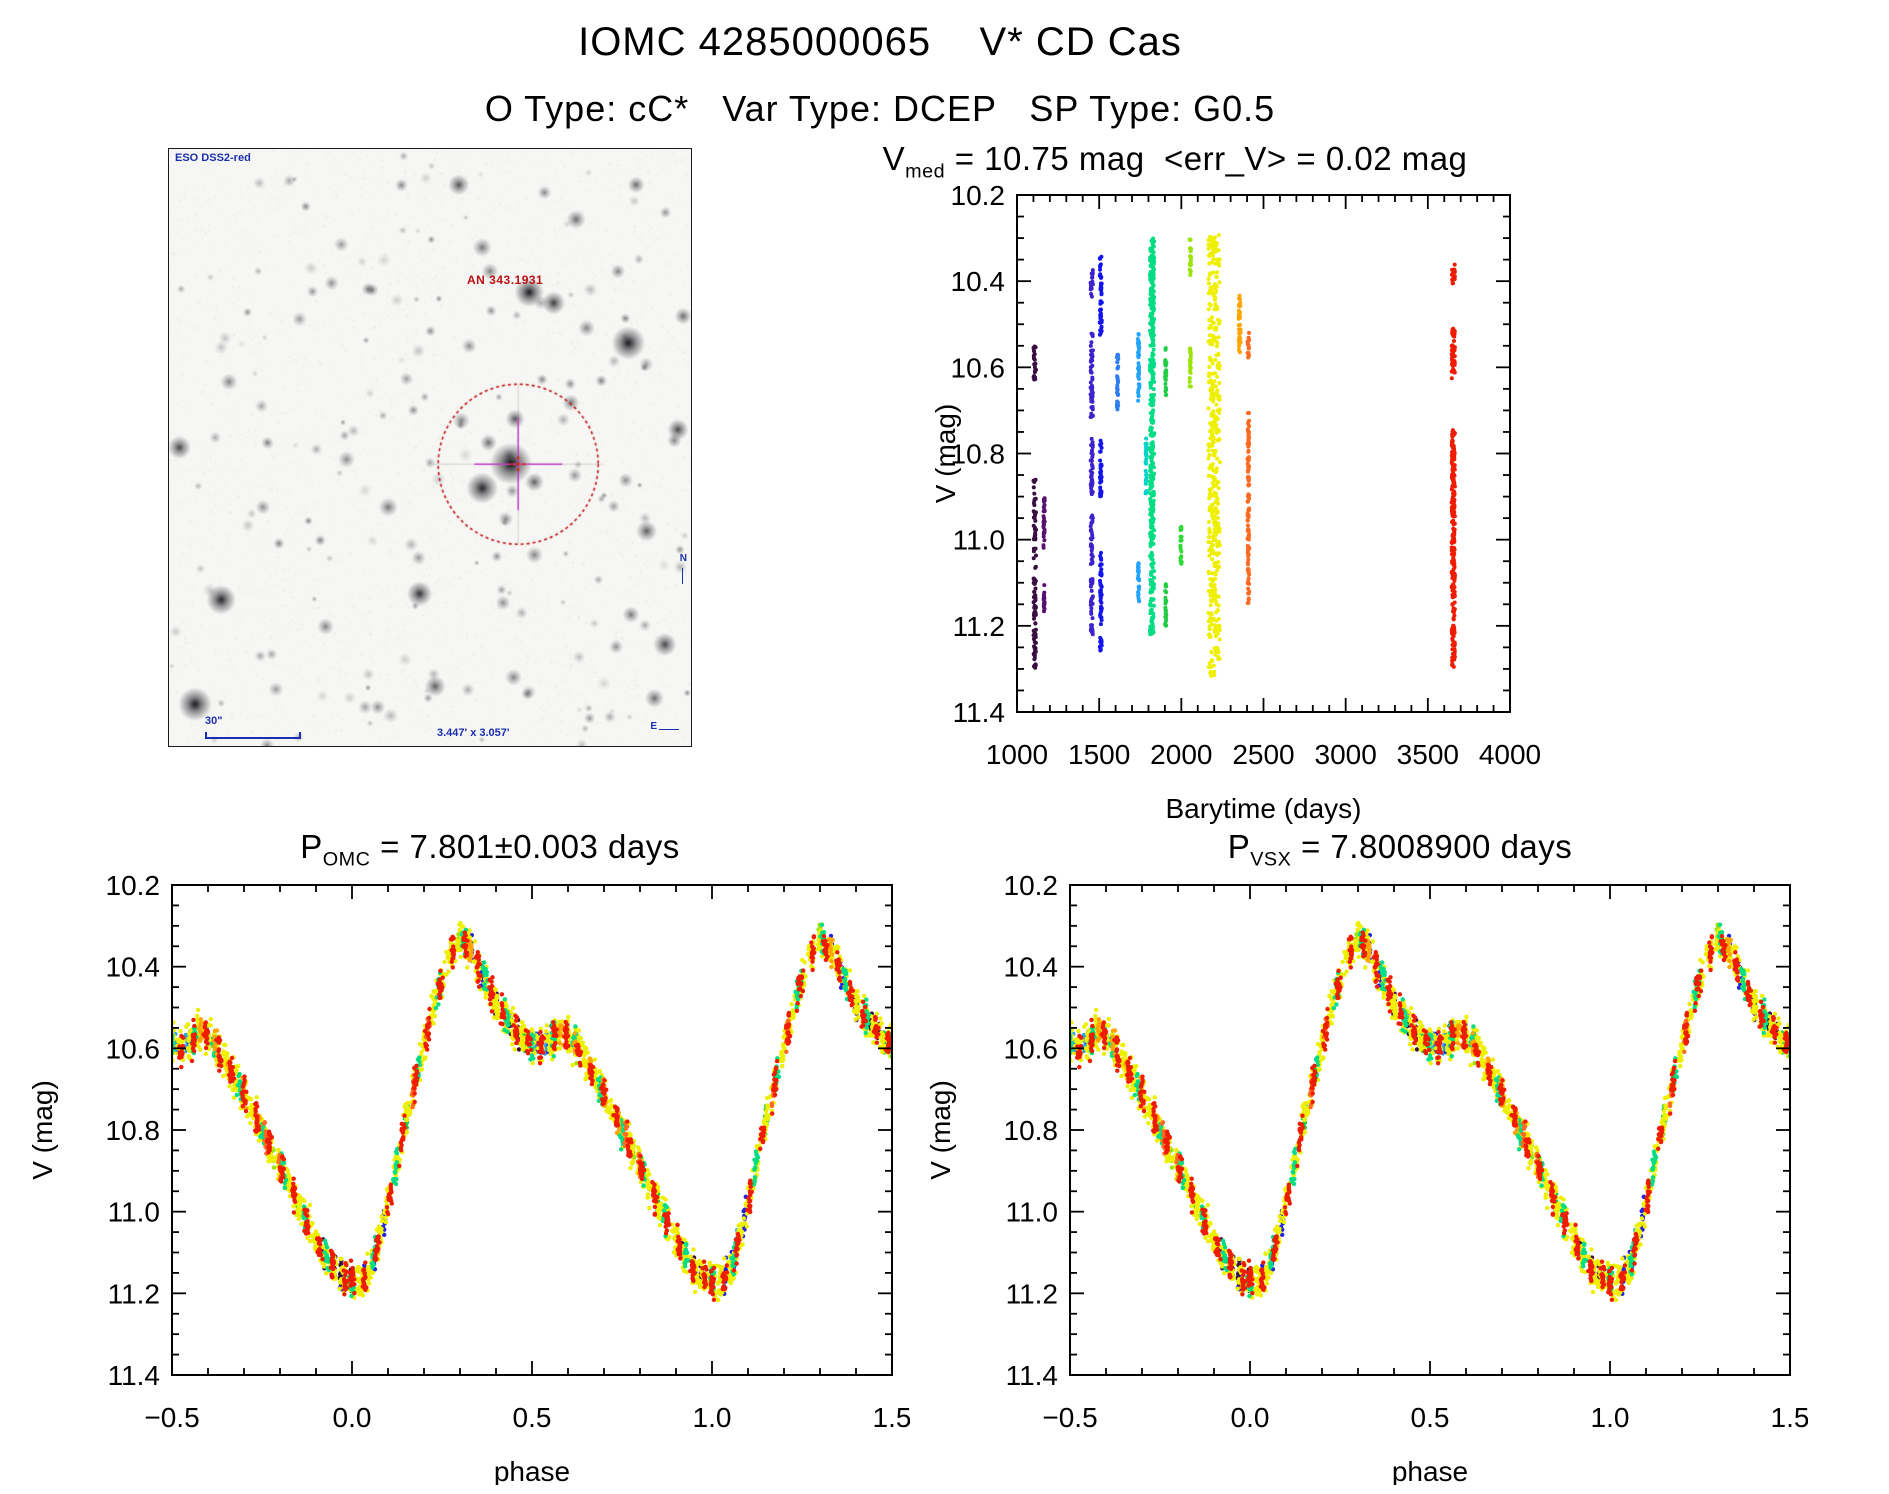 The height and width of the screenshot is (1494, 1889). What do you see at coordinates (683, 558) in the screenshot?
I see `compass-north-label: N` at bounding box center [683, 558].